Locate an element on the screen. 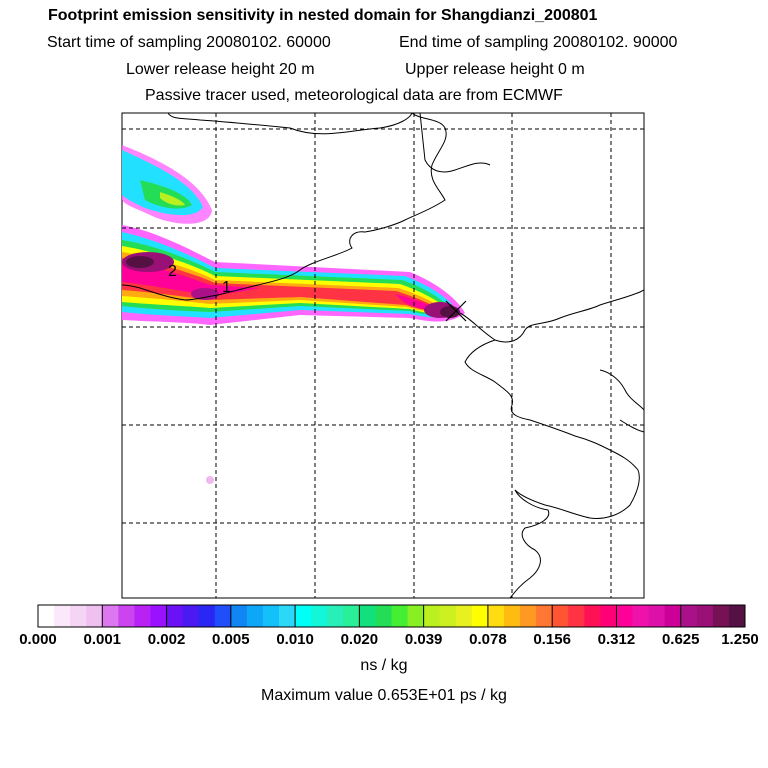 This screenshot has width=768, height=768. receptor-marker is located at coordinates (456, 311).